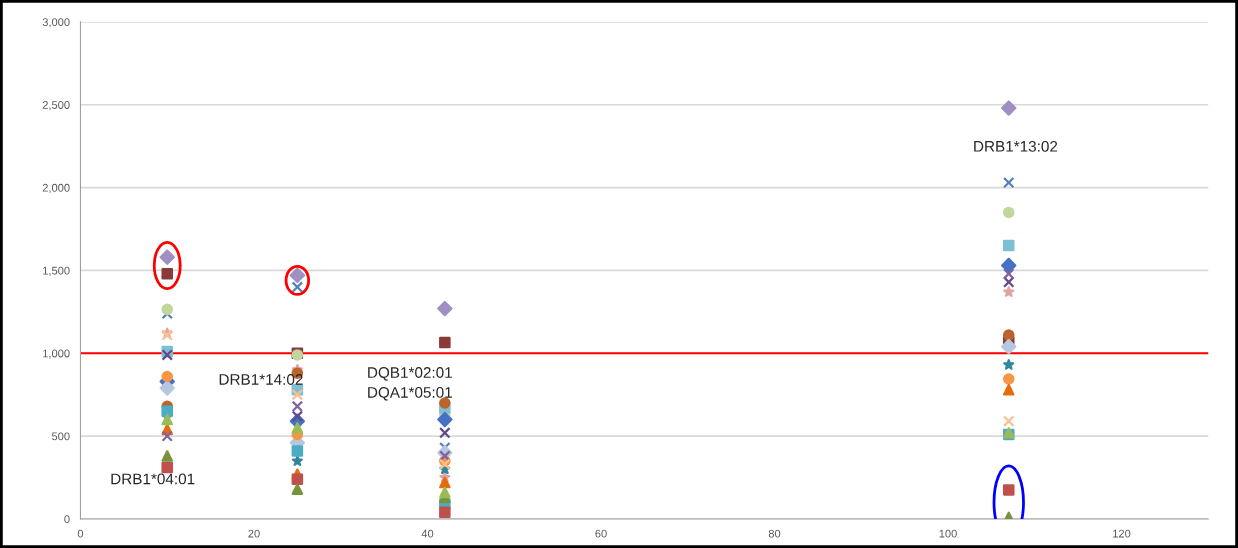  I want to click on annotation: DRB1*14:02, so click(261, 379).